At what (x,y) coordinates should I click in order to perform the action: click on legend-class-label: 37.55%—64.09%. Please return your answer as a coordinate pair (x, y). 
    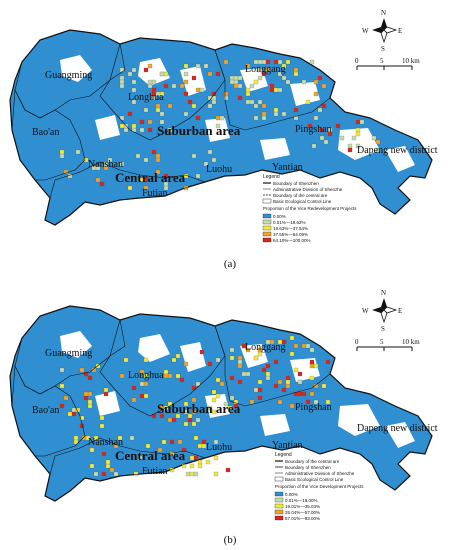
    Looking at the image, I should click on (290, 234).